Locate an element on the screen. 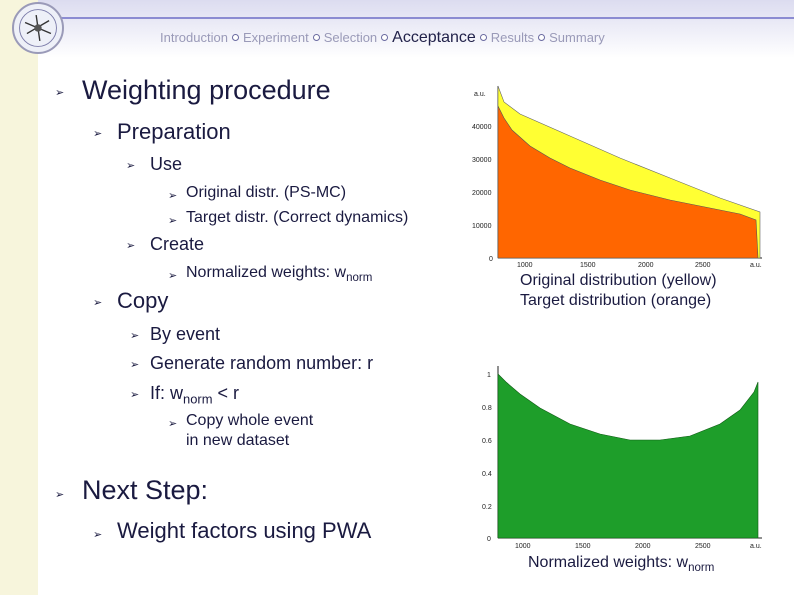 The height and width of the screenshot is (595, 794). plot2-x-tick: 1000 is located at coordinates (523, 546).